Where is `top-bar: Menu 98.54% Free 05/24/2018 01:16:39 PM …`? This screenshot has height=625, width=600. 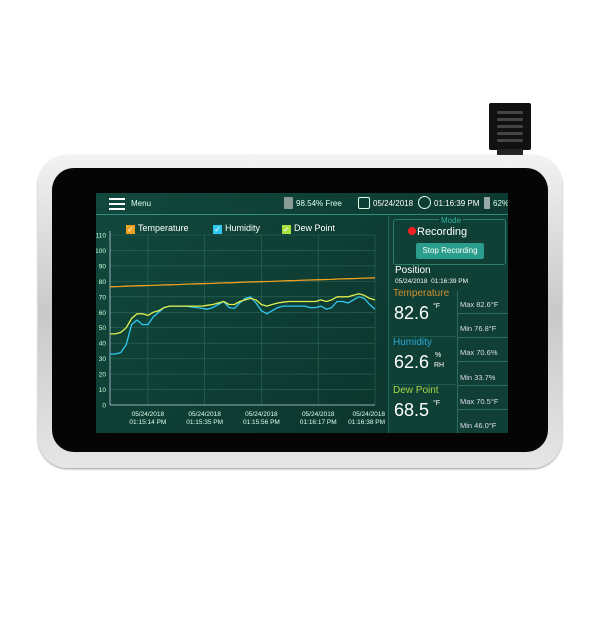
top-bar: Menu 98.54% Free 05/24/2018 01:16:39 PM … is located at coordinates (302, 204).